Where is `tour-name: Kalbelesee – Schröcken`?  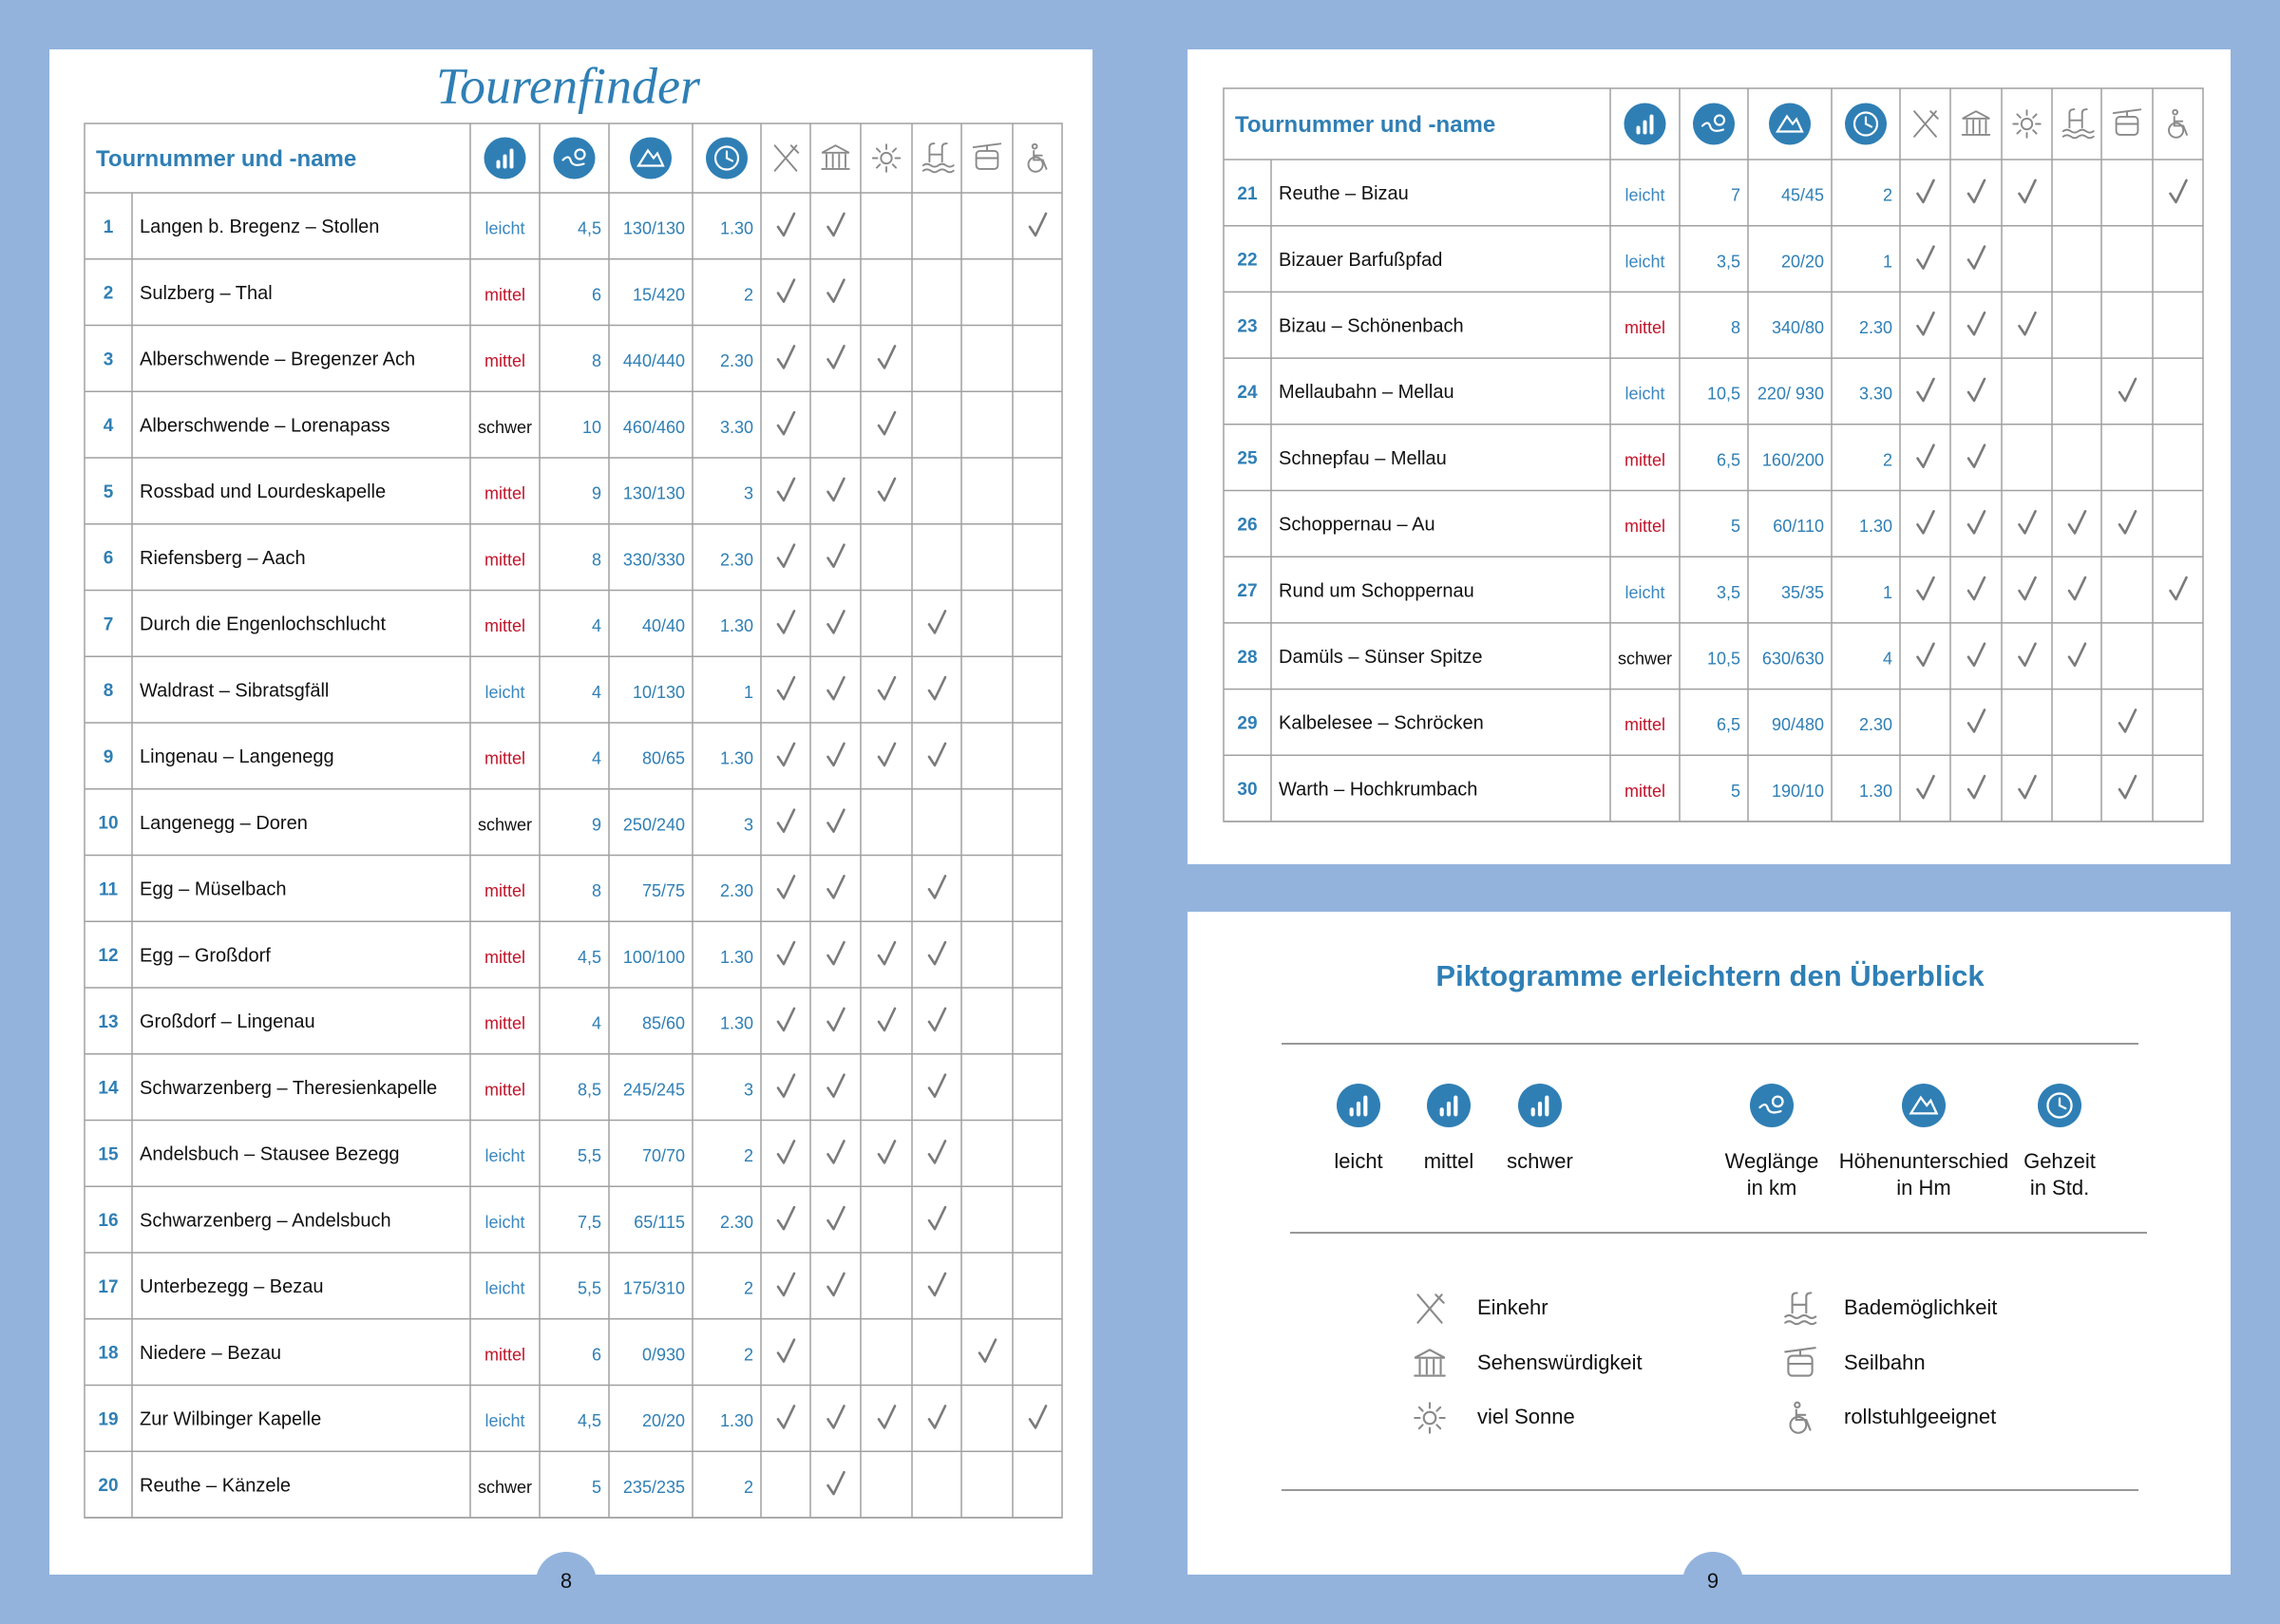 tour-name: Kalbelesee – Schröcken is located at coordinates (1381, 723).